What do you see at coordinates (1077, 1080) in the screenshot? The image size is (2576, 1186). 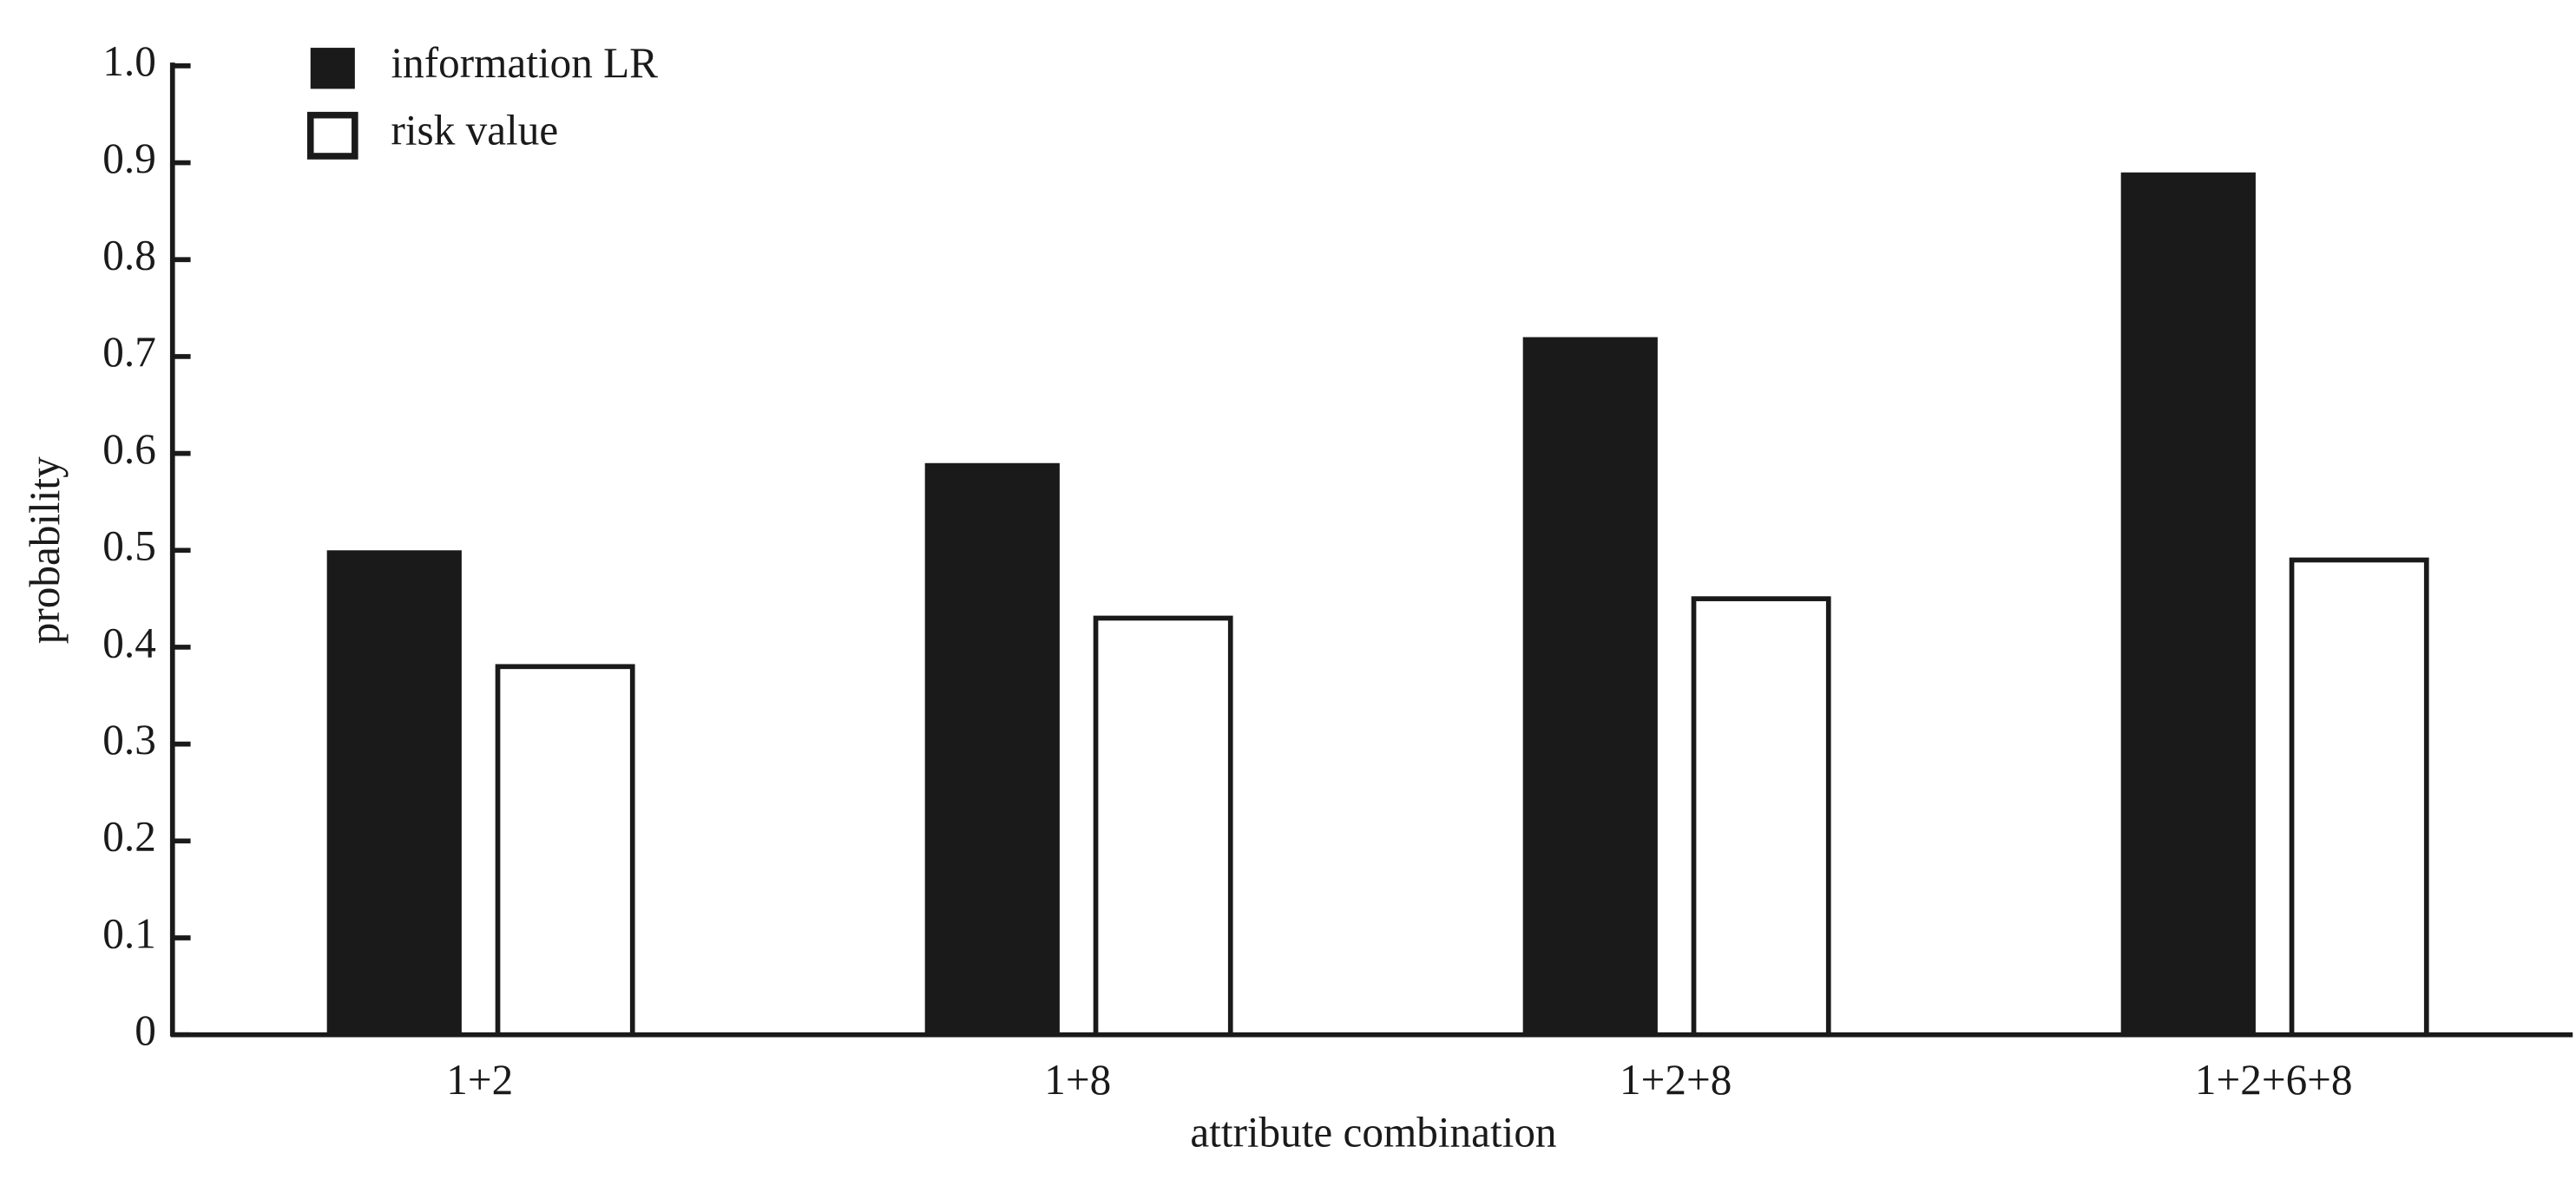 I see `x-tick-label: 1+8` at bounding box center [1077, 1080].